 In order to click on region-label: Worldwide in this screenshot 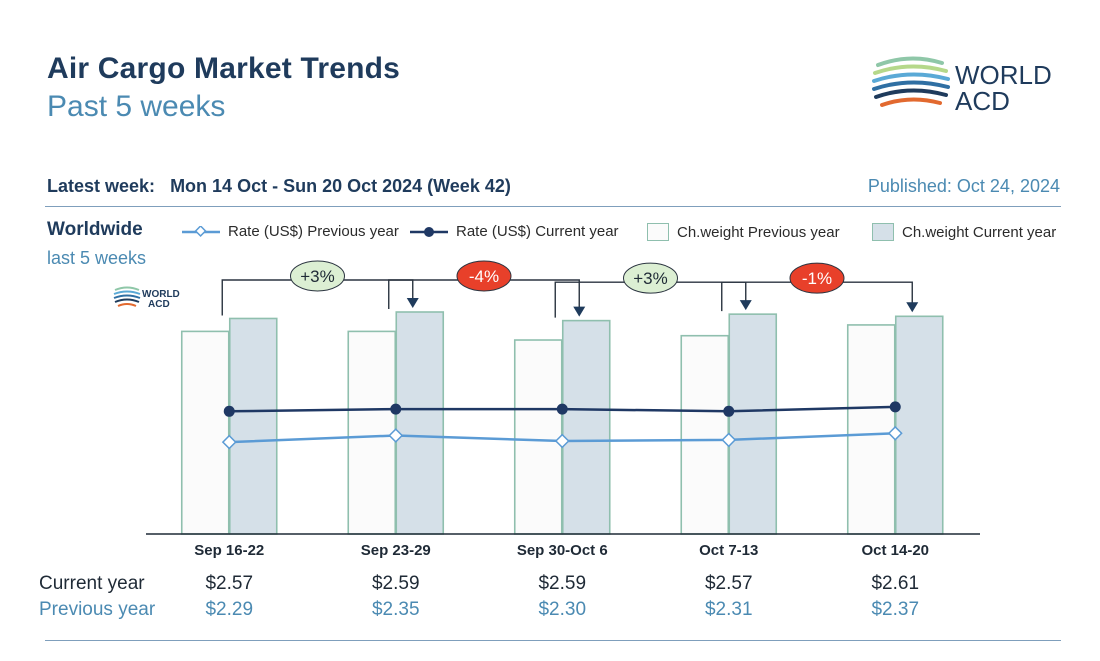, I will do `click(95, 229)`.